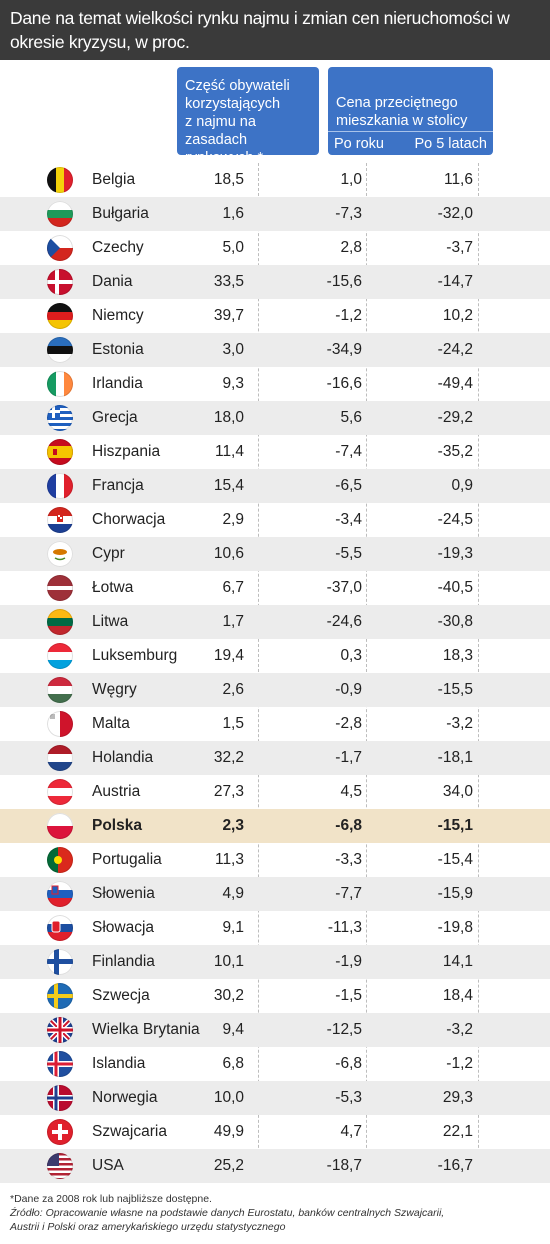 This screenshot has height=1244, width=550. I want to click on price-change-5y-value: 11,6, so click(458, 179).